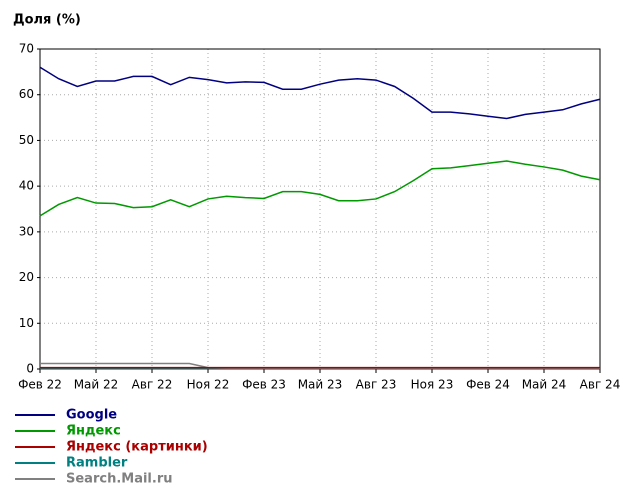  Describe the element at coordinates (26, 94) in the screenshot. I see `y-tick-label: 60` at that location.